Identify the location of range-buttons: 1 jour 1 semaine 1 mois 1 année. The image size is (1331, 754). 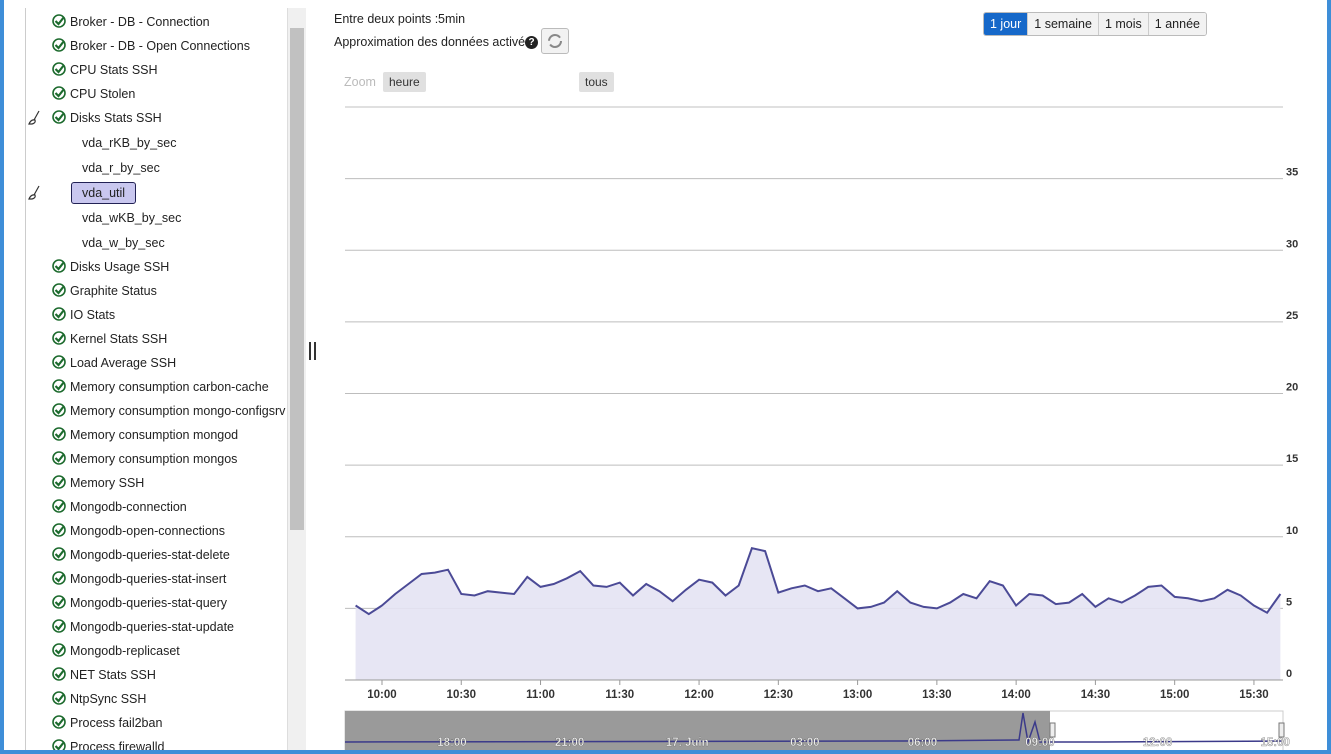
(1095, 24).